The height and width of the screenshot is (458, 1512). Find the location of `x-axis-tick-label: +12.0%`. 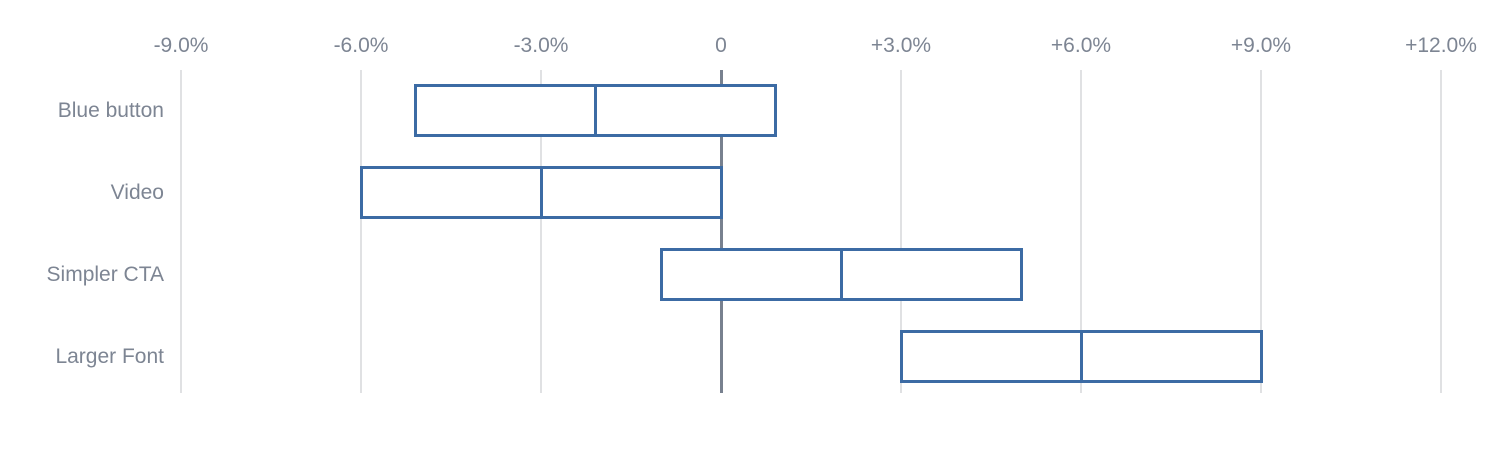

x-axis-tick-label: +12.0% is located at coordinates (1441, 45).